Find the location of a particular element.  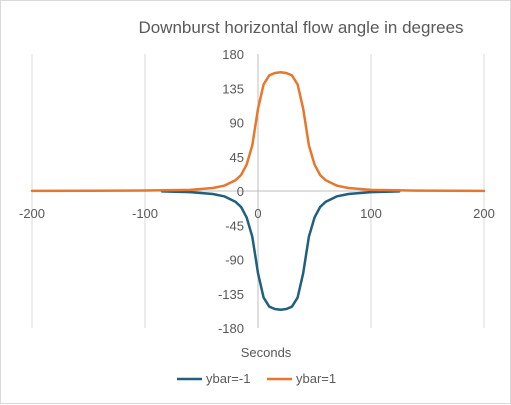

y-tick-label: 180 is located at coordinates (233, 54).